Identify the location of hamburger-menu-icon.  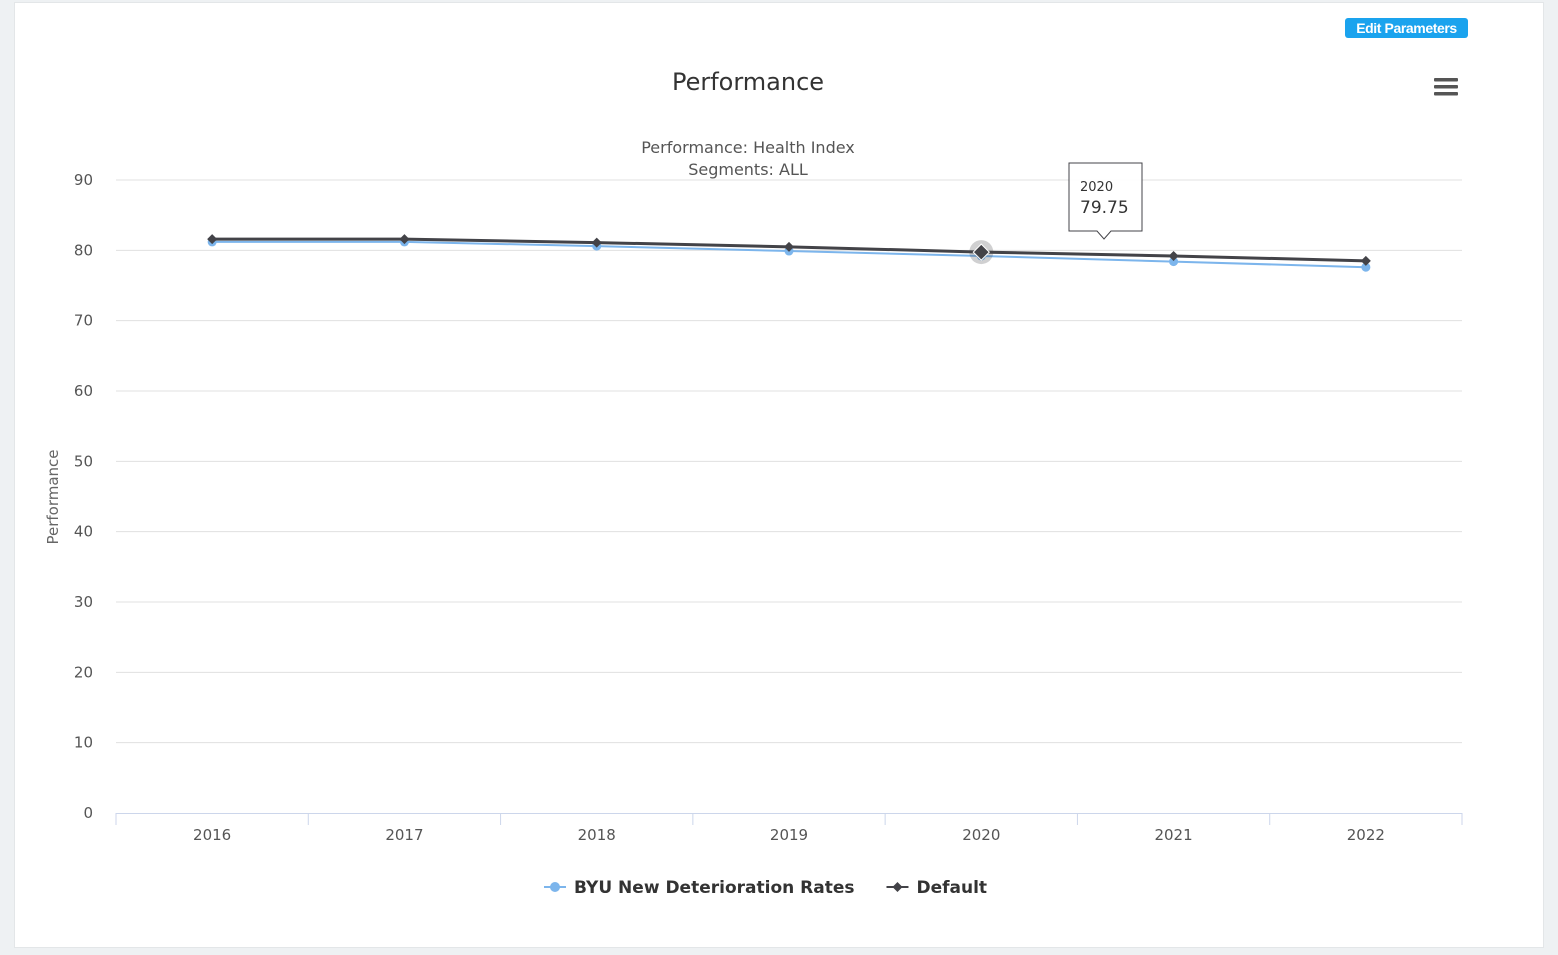
(1446, 87).